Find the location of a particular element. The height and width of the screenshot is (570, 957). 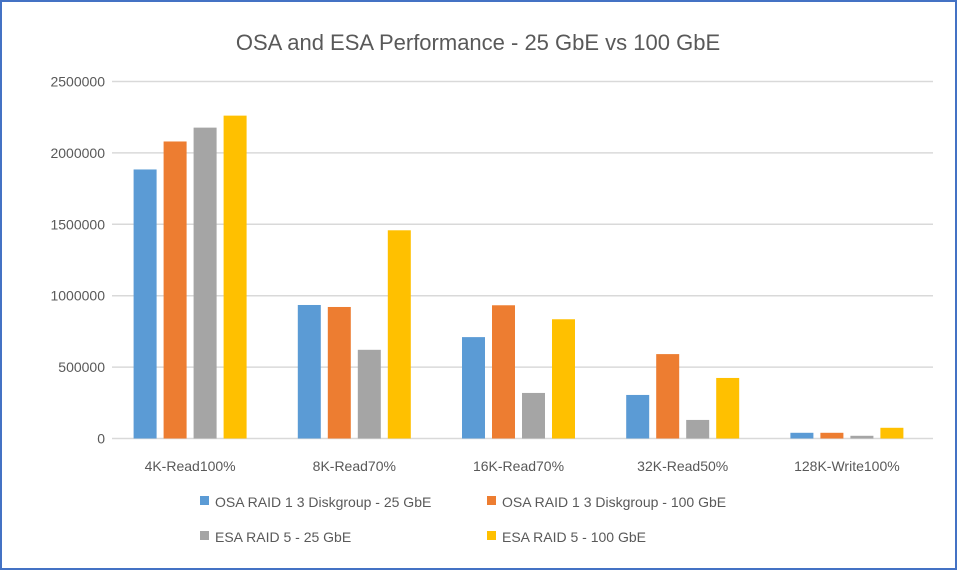

y-tick-label: 500000 is located at coordinates (81, 367).